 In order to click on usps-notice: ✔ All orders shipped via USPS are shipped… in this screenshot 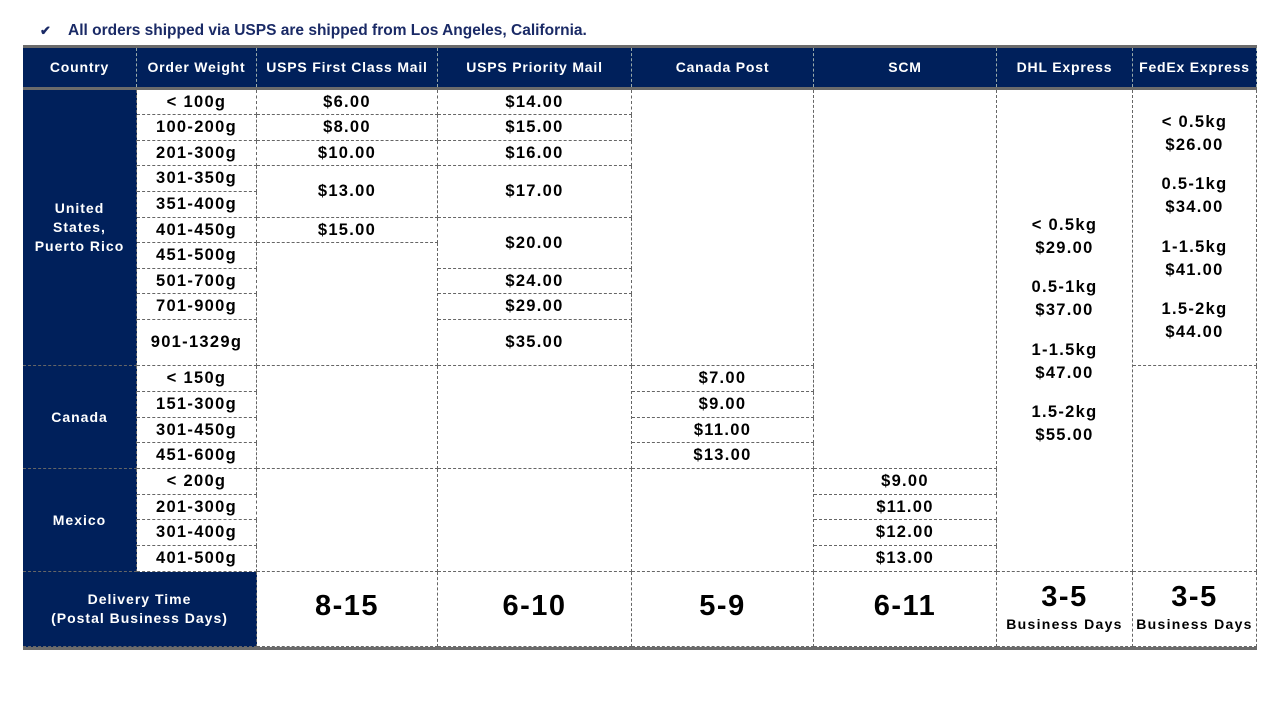, I will do `click(313, 31)`.